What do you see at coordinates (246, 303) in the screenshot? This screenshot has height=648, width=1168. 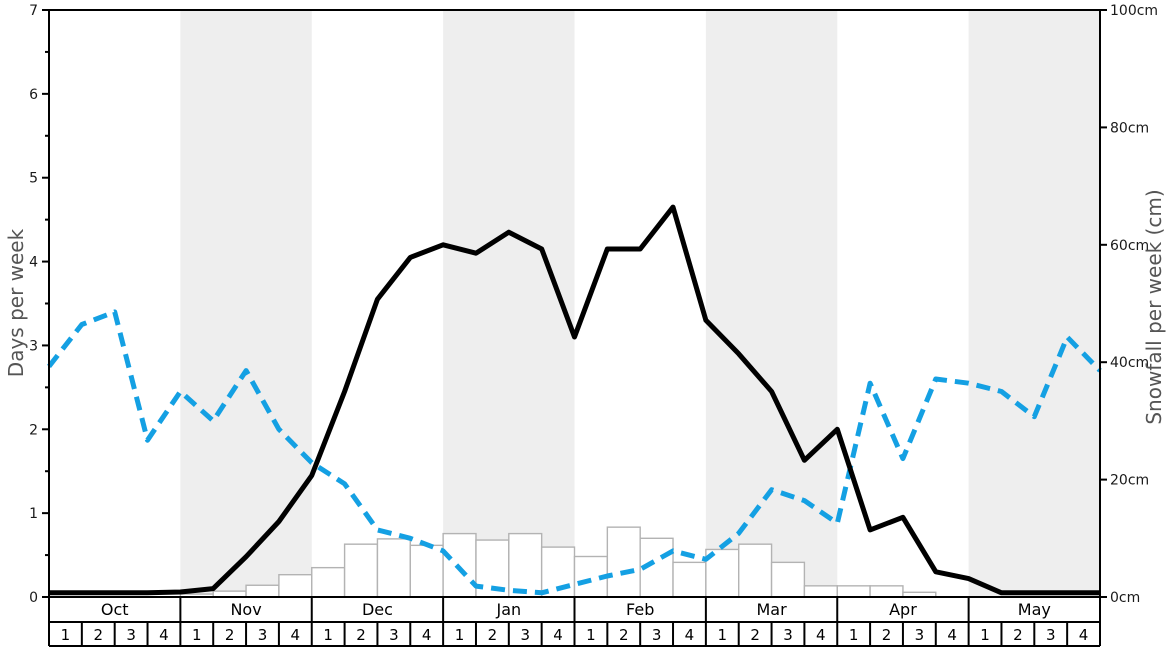 I see `shaded-band-Nov` at bounding box center [246, 303].